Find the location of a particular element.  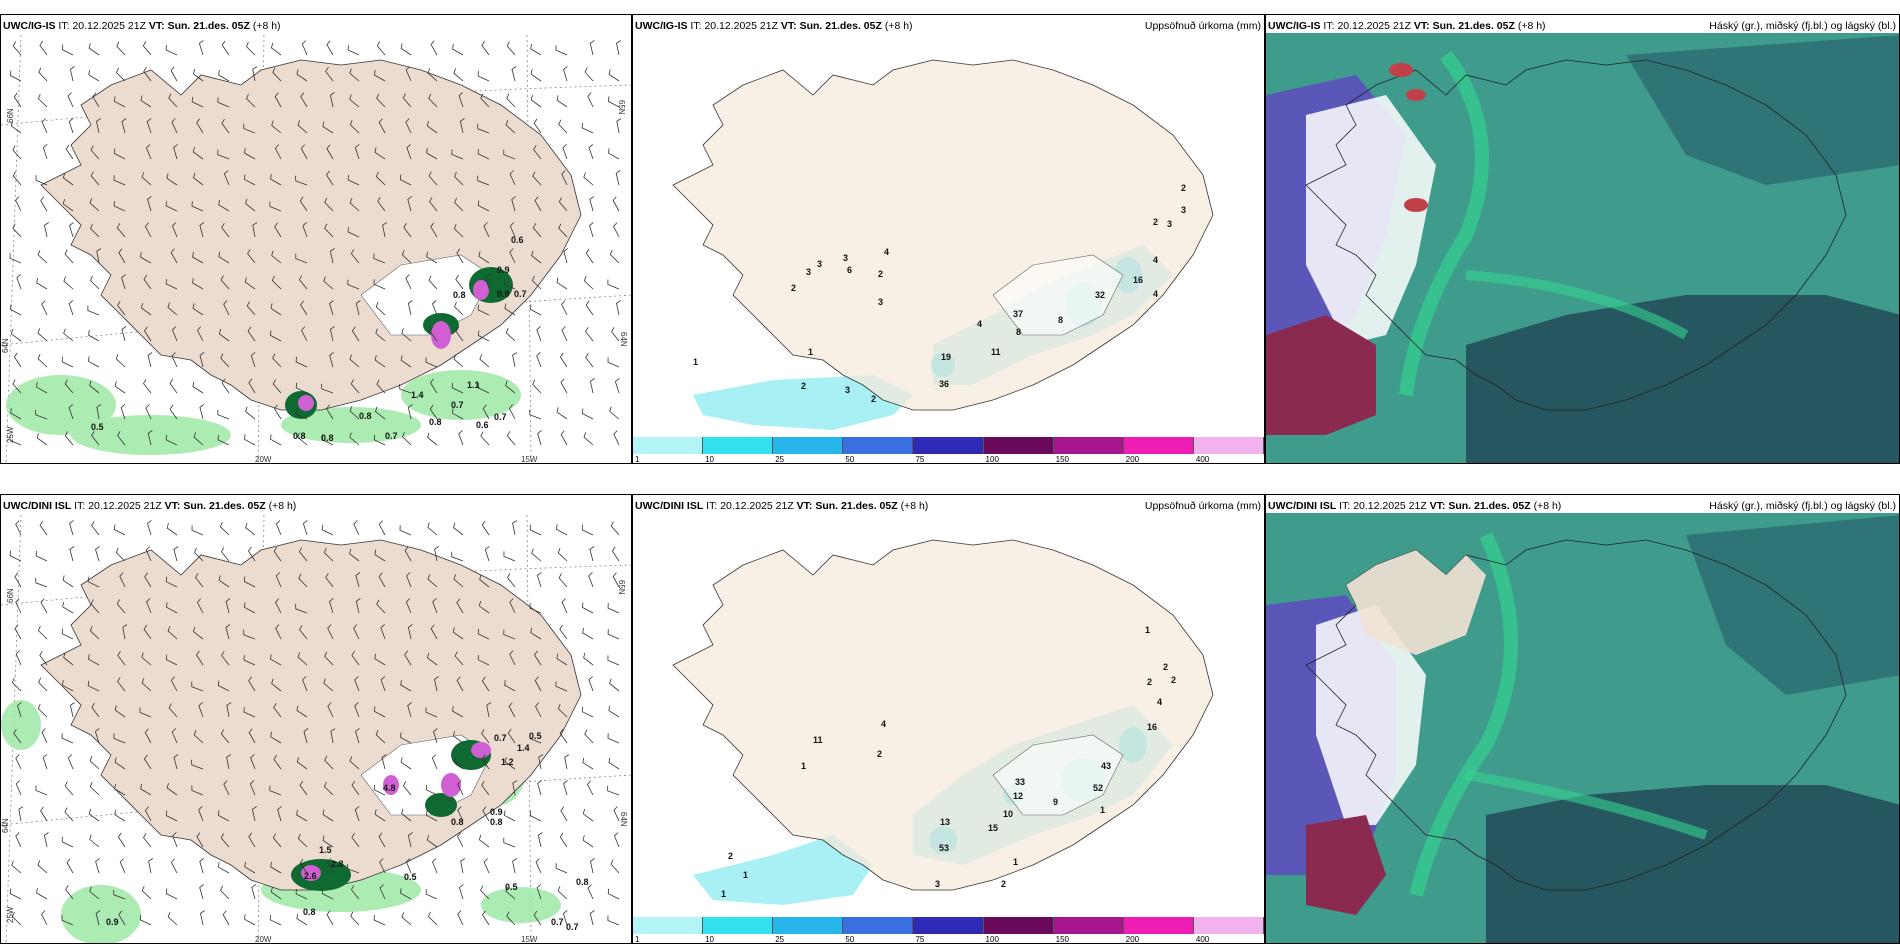

wind-label: 0.8 is located at coordinates (327, 438).